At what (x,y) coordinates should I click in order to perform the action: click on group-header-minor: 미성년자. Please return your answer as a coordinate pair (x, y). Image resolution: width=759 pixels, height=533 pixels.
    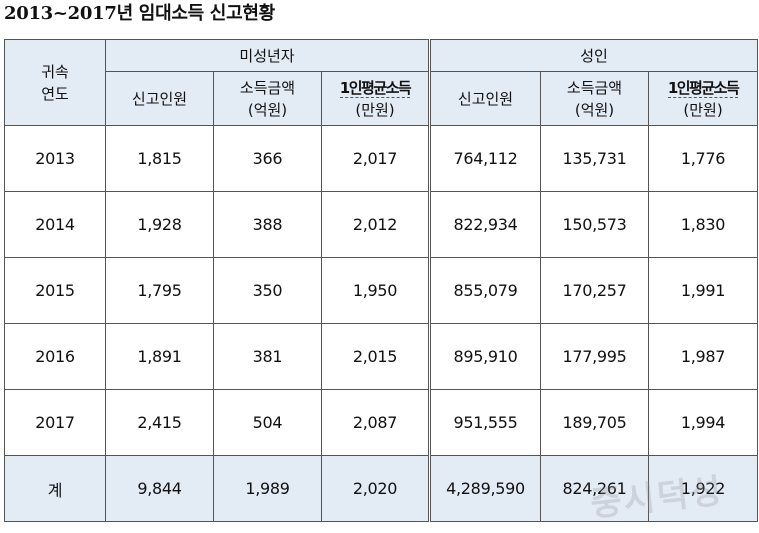
    Looking at the image, I should click on (267, 55).